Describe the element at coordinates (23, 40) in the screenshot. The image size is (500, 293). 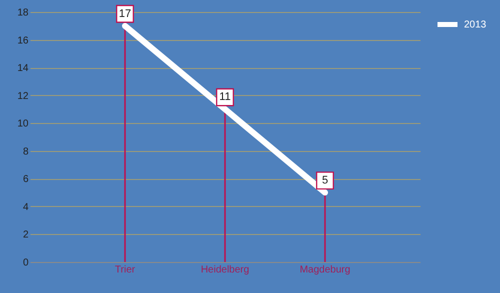
I see `y-tick-label: 16` at that location.